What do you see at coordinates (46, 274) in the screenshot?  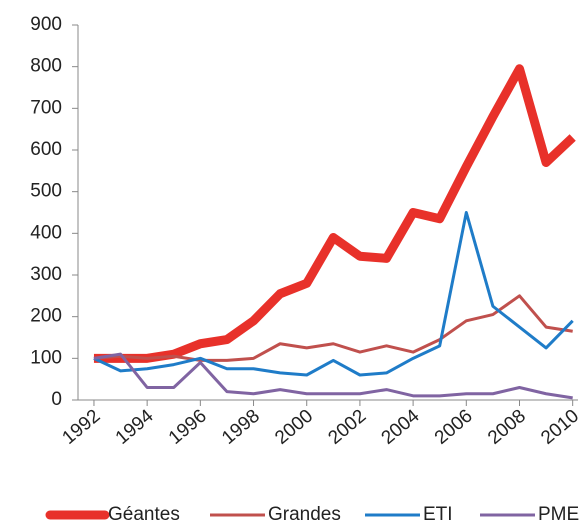 I see `y-tick-label: 300` at bounding box center [46, 274].